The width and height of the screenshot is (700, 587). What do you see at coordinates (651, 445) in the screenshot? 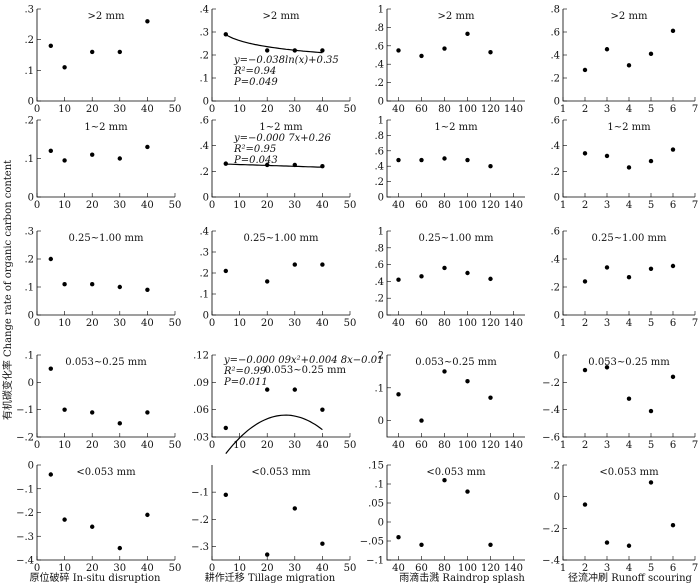
I see `x-tick-label: 5` at bounding box center [651, 445].